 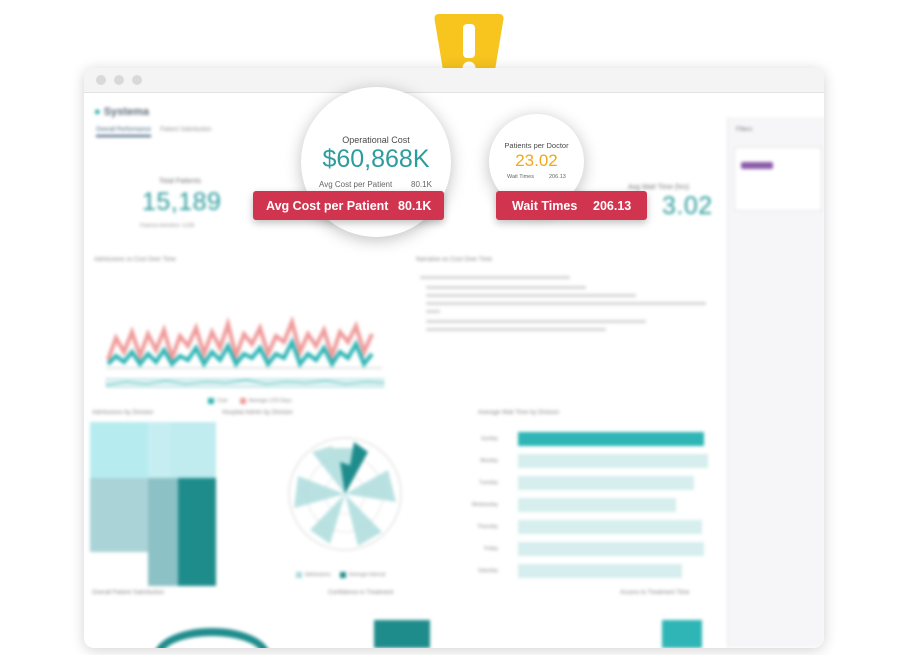 I want to click on filter-card, so click(x=778, y=179).